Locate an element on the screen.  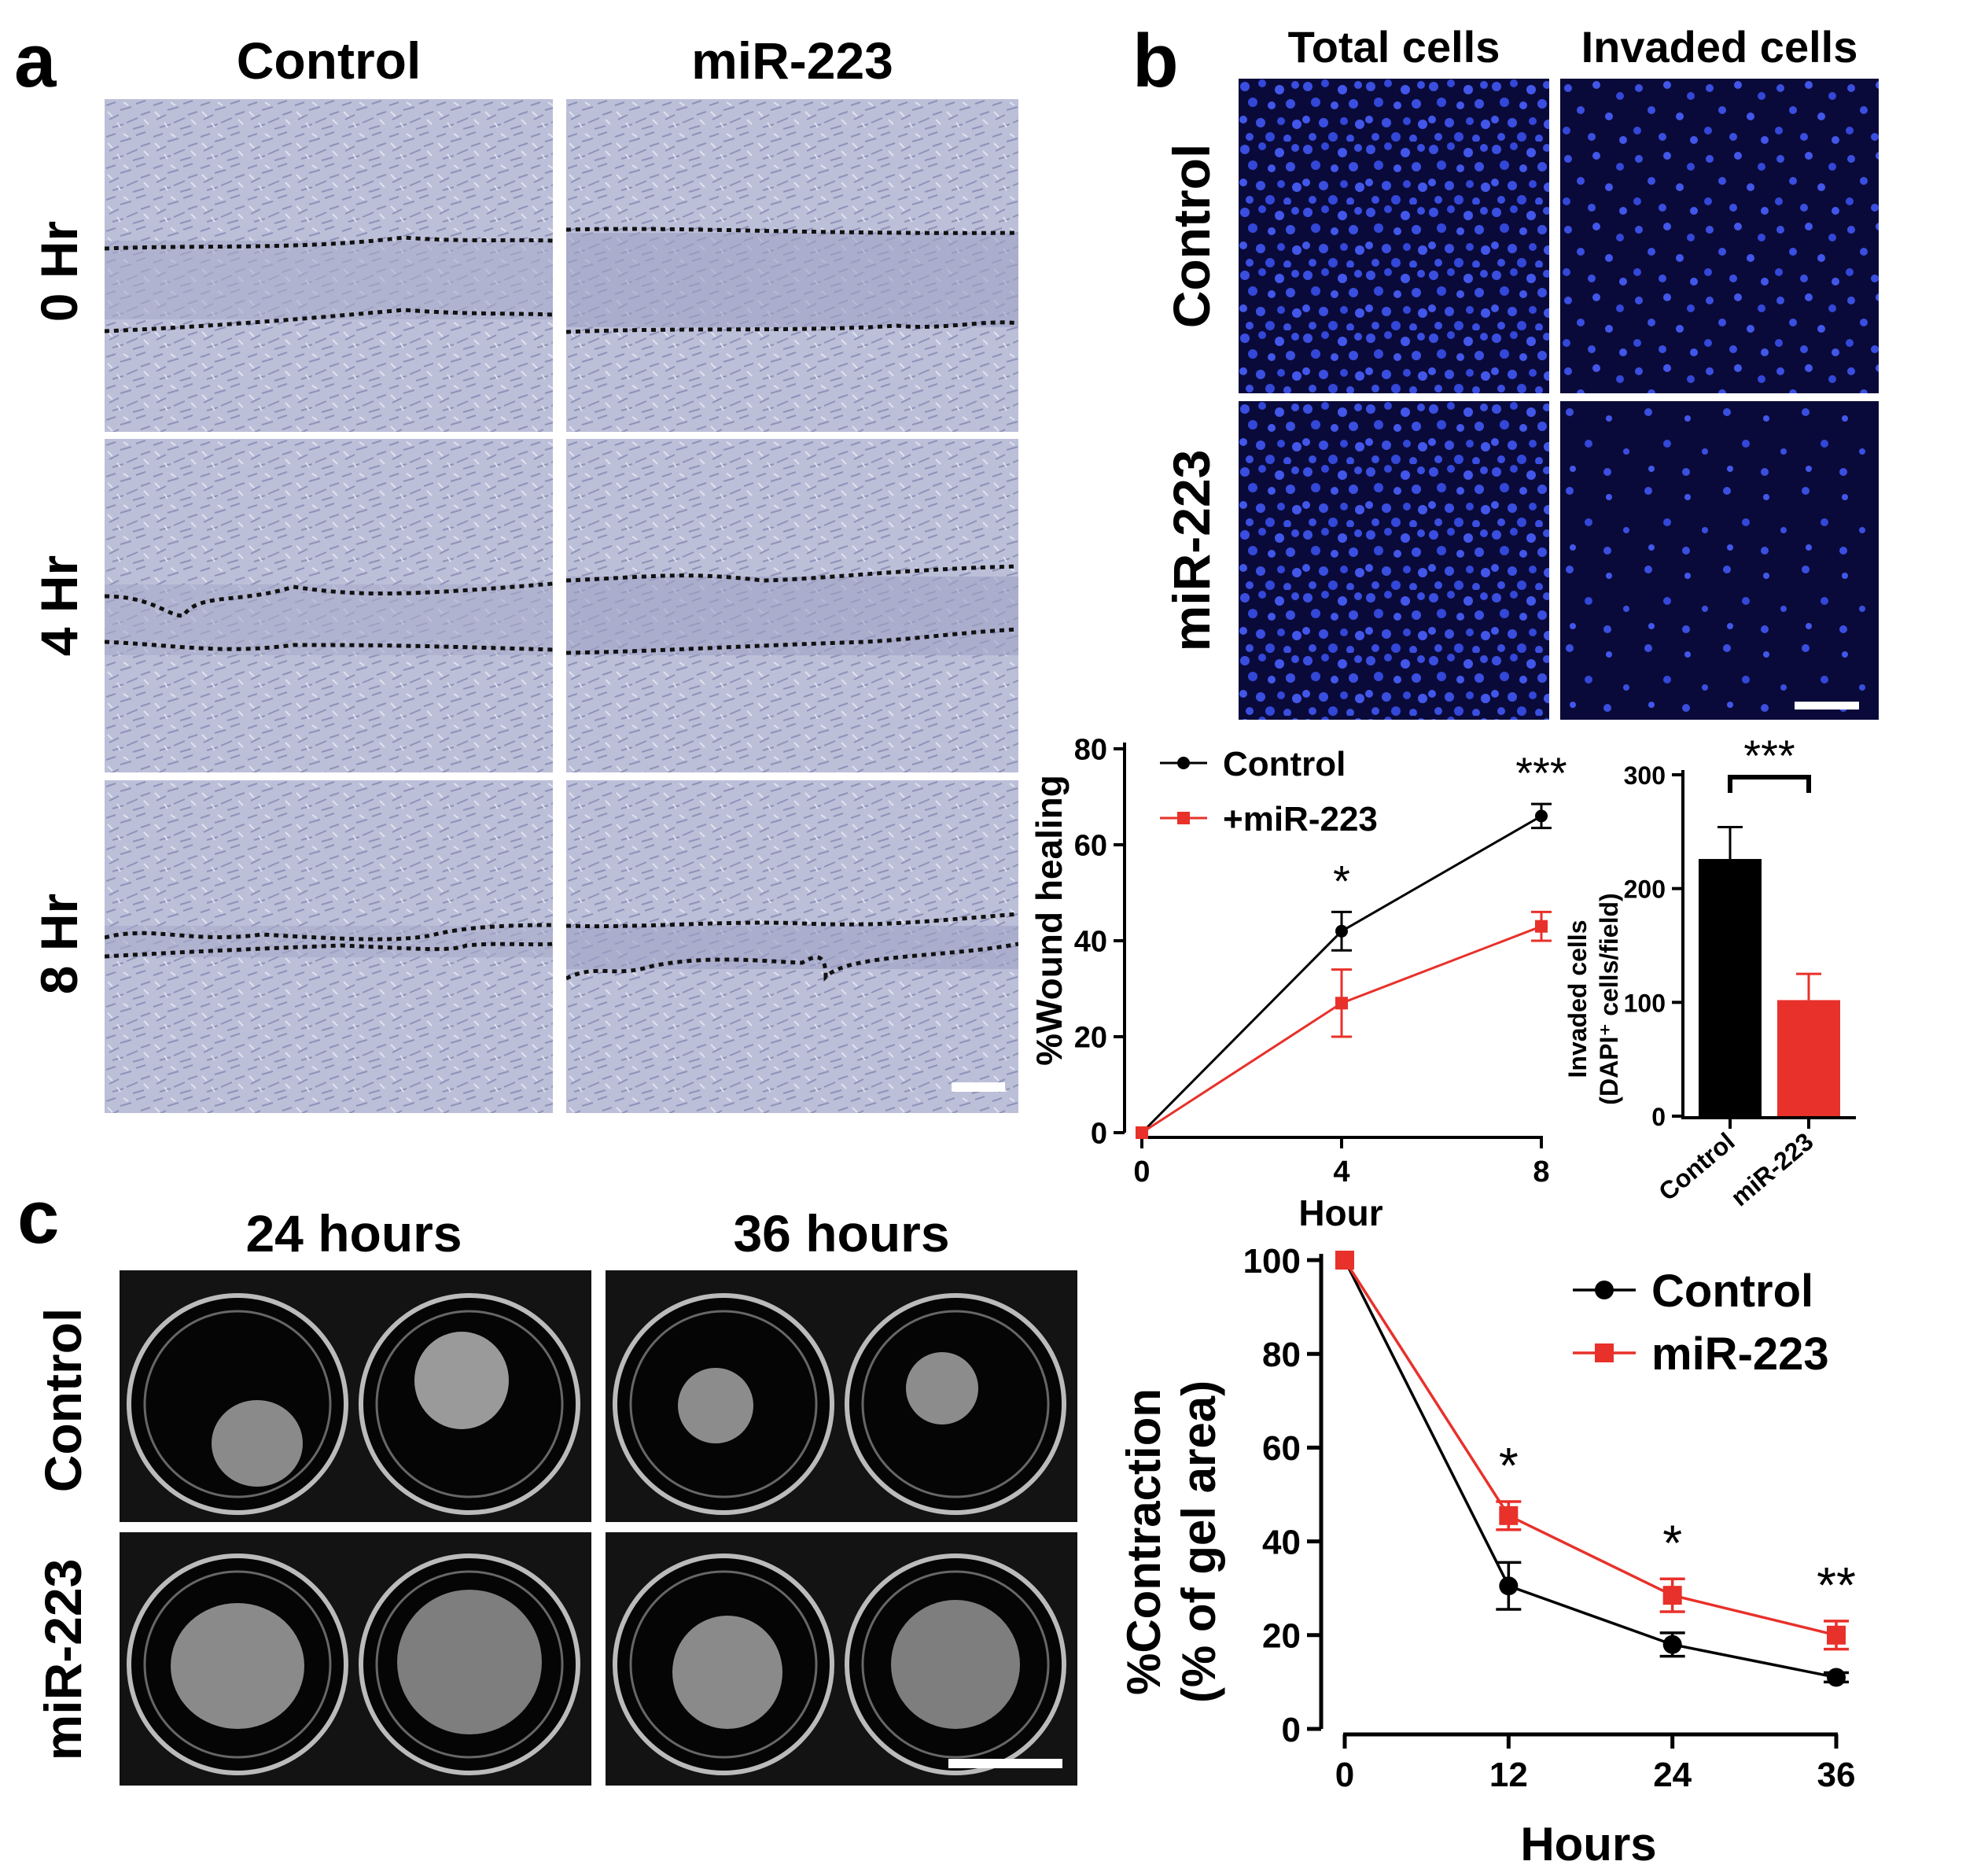
x-tick-label: 24 is located at coordinates (1672, 1775).